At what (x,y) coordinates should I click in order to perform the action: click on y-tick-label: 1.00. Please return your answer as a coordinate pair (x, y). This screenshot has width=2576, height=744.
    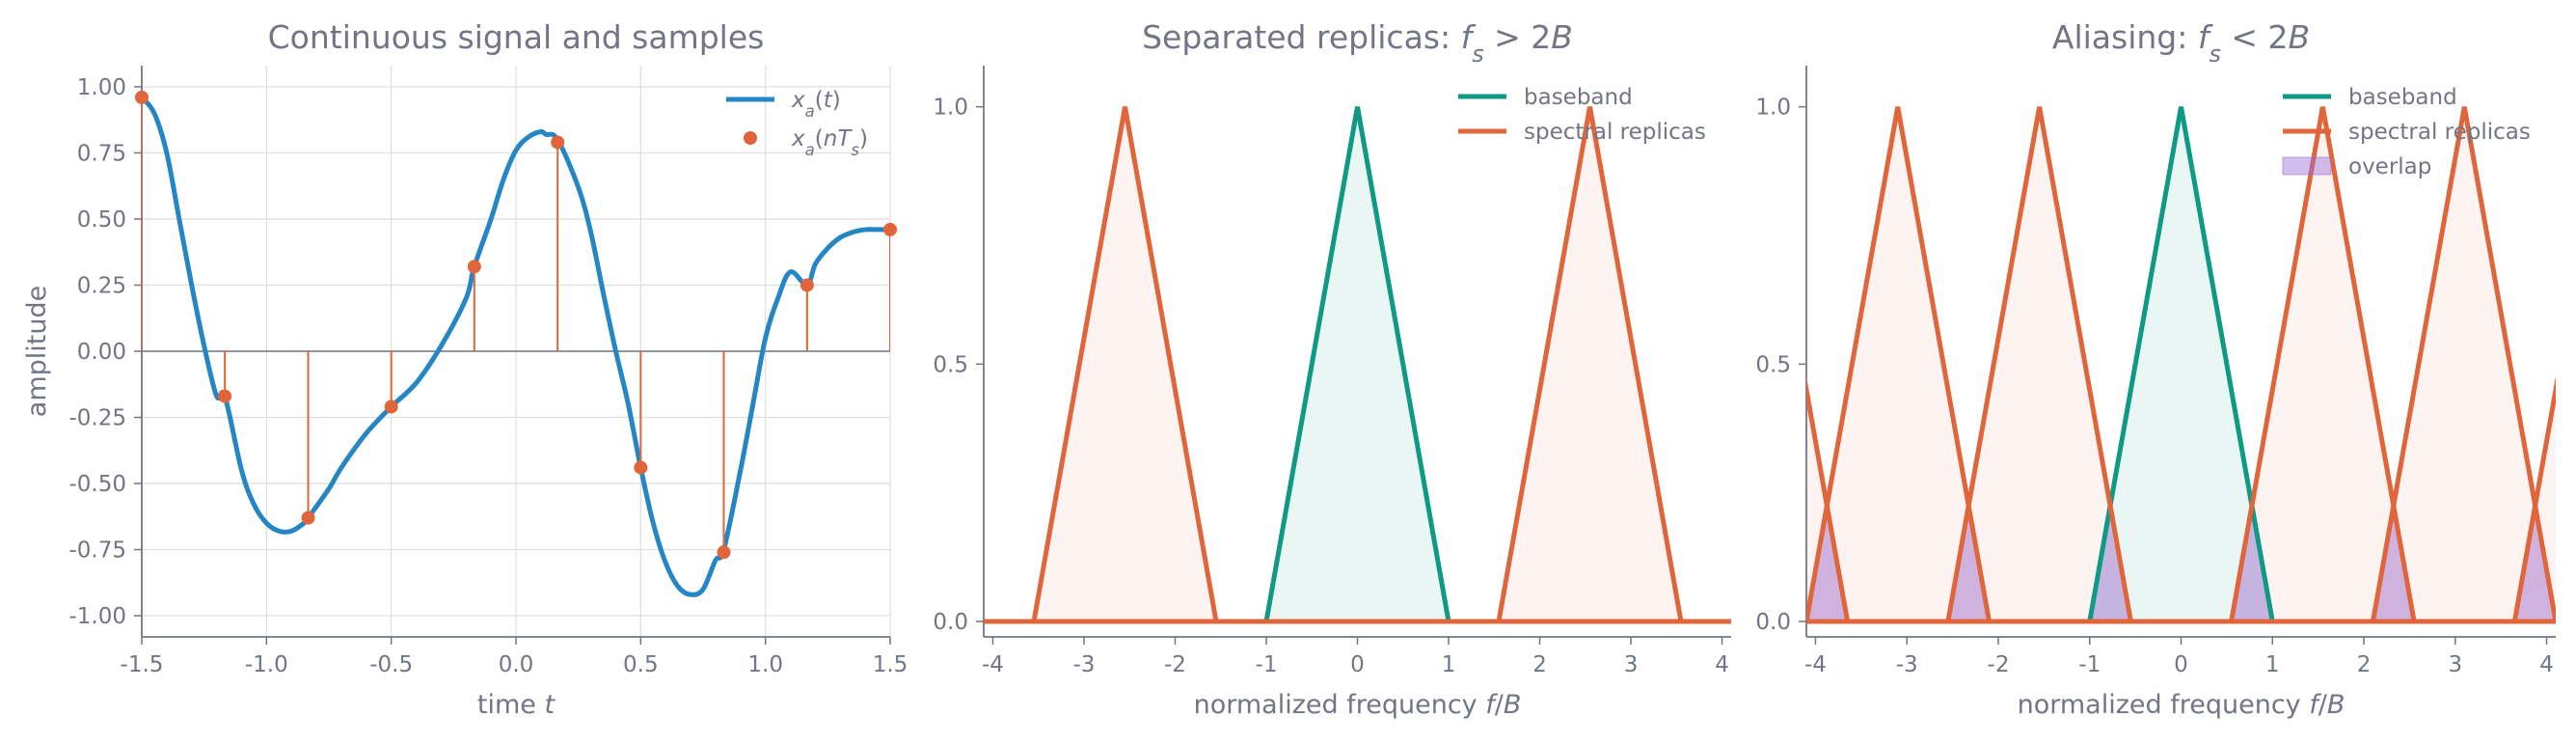
    Looking at the image, I should click on (101, 88).